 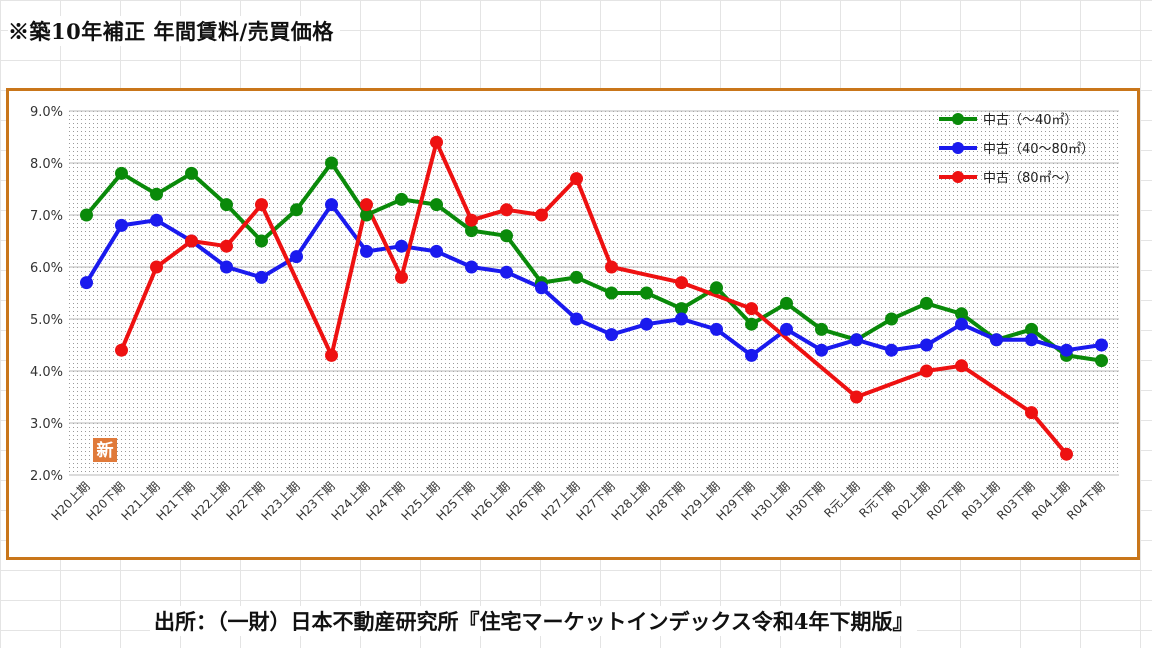 I want to click on y-tick-label: 8.0%, so click(x=46, y=164).